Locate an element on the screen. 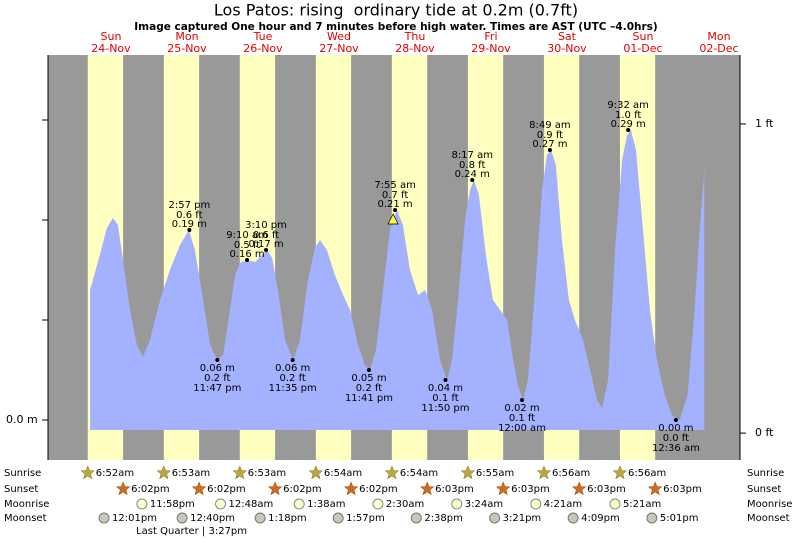  day-name: Wed is located at coordinates (339, 36).